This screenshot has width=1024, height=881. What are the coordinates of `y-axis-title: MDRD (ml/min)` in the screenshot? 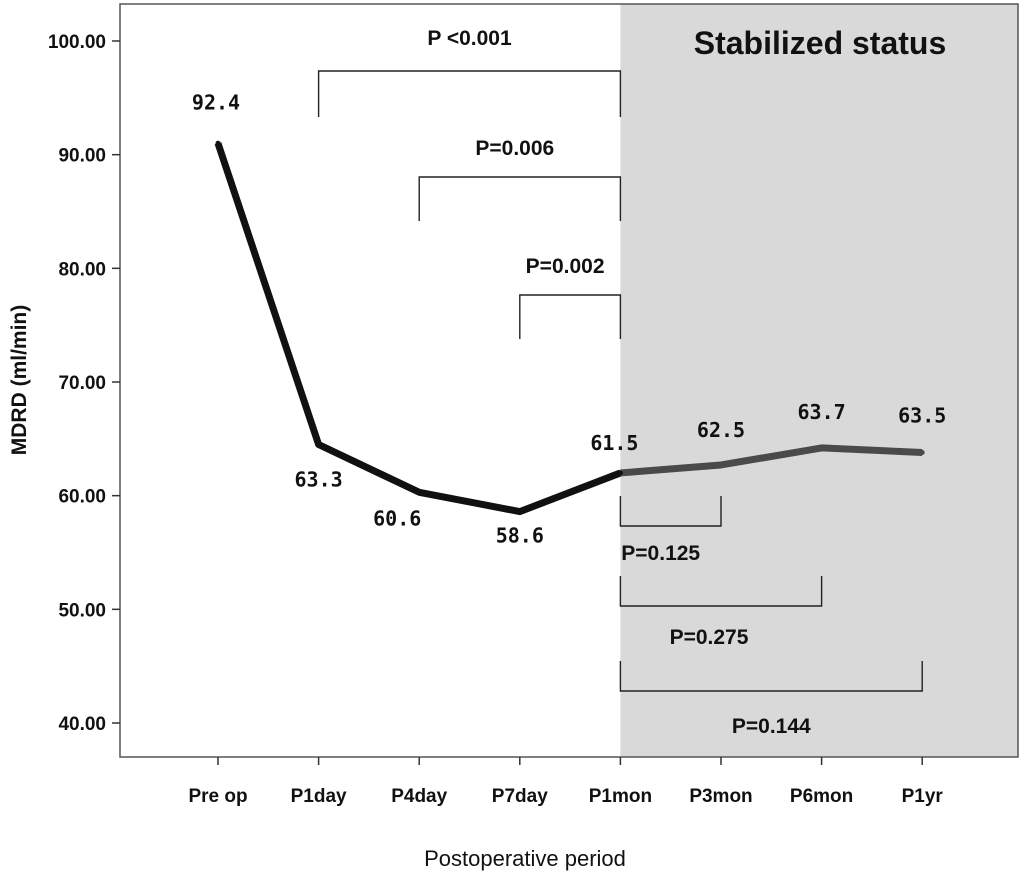 It's located at (19, 380).